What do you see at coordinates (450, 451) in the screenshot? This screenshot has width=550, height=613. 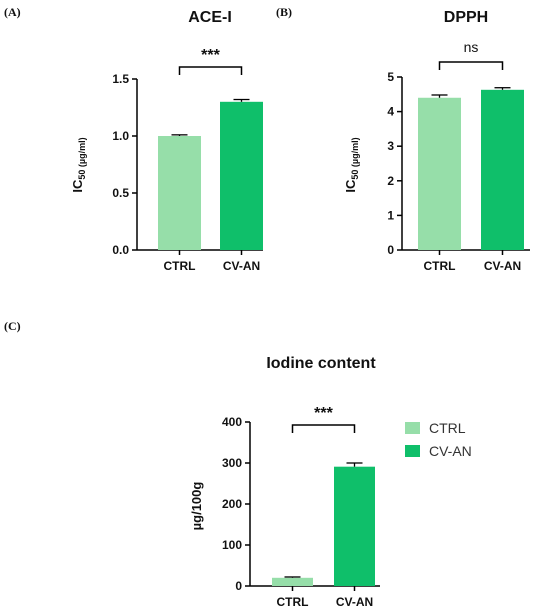 I see `legend-label: CV-AN` at bounding box center [450, 451].